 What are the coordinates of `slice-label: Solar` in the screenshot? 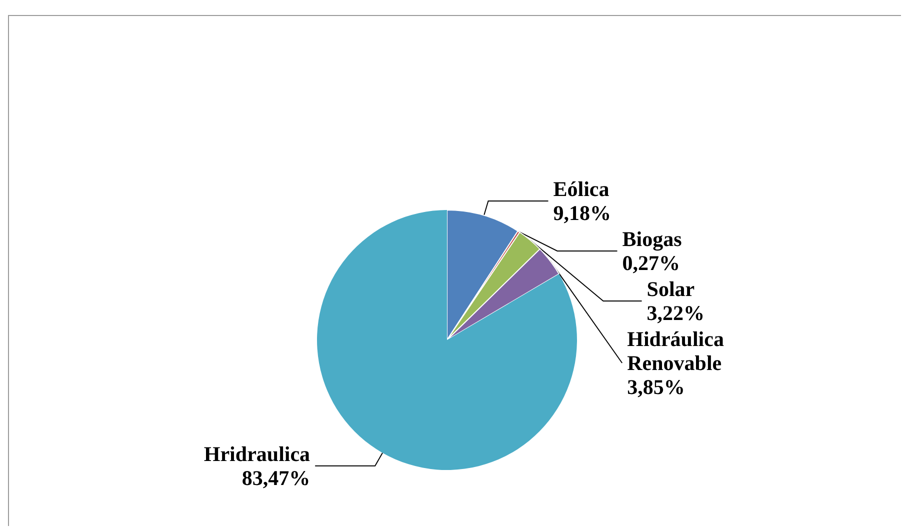 It's located at (670, 288).